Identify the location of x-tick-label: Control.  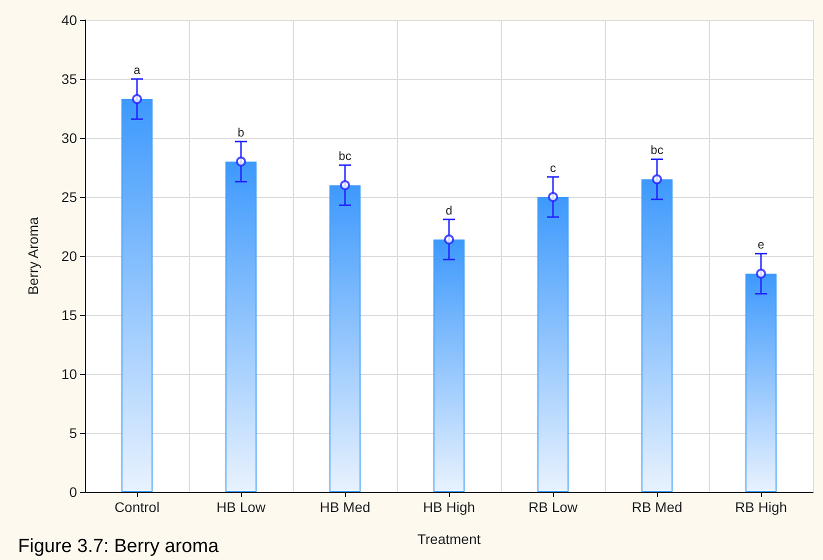
(137, 507).